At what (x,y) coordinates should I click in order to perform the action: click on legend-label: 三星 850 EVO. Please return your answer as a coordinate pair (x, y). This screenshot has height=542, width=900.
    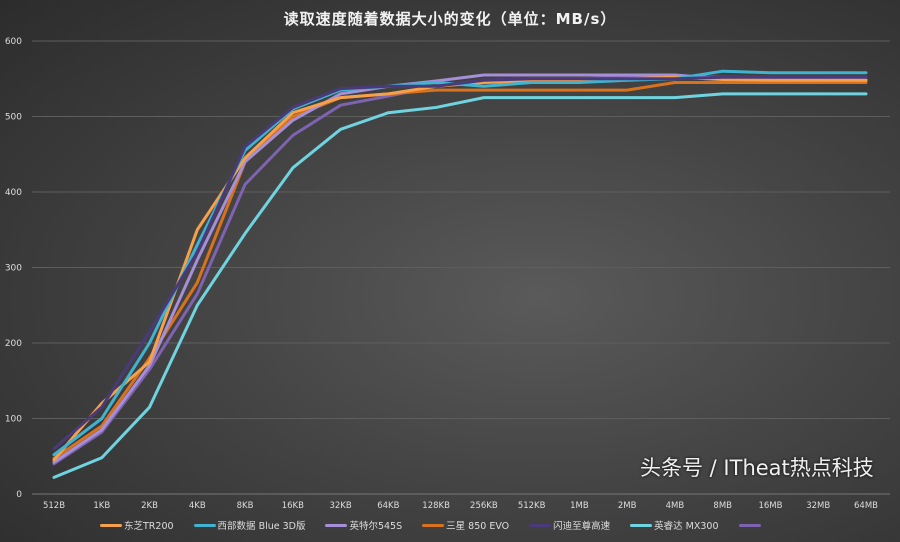
    Looking at the image, I should click on (478, 526).